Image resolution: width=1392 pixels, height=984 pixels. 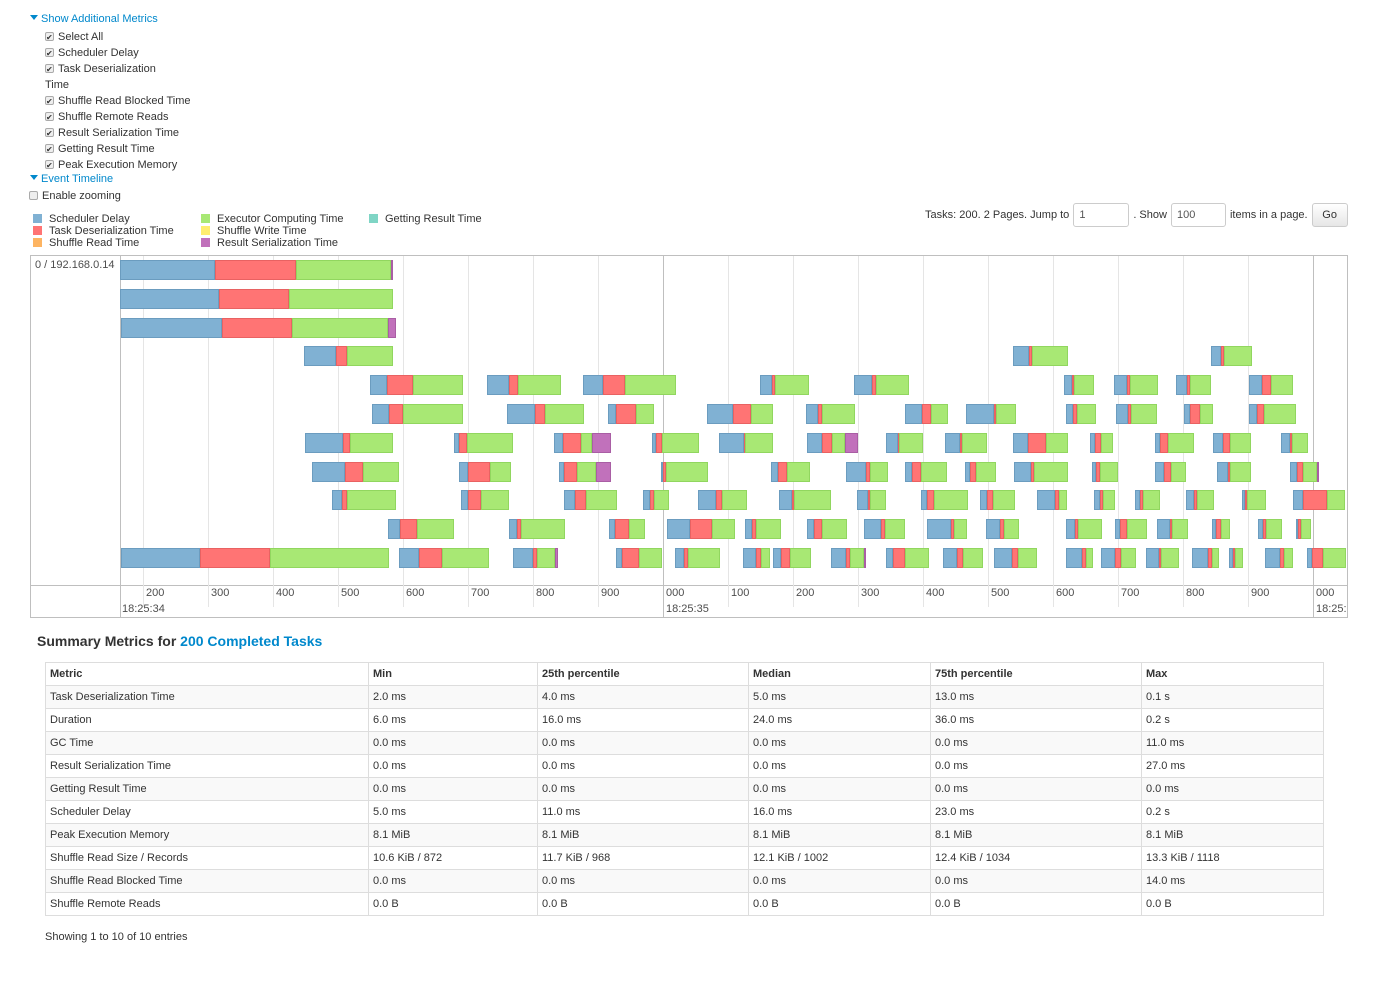 What do you see at coordinates (453, 674) in the screenshot?
I see `column-header: Min` at bounding box center [453, 674].